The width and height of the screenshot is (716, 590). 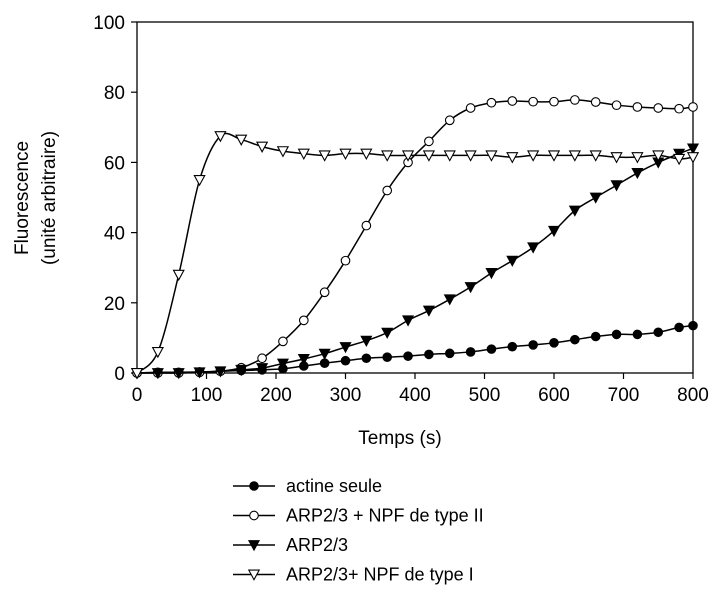 I want to click on y-axis-title-line-1: Fluorescence, so click(x=22, y=198).